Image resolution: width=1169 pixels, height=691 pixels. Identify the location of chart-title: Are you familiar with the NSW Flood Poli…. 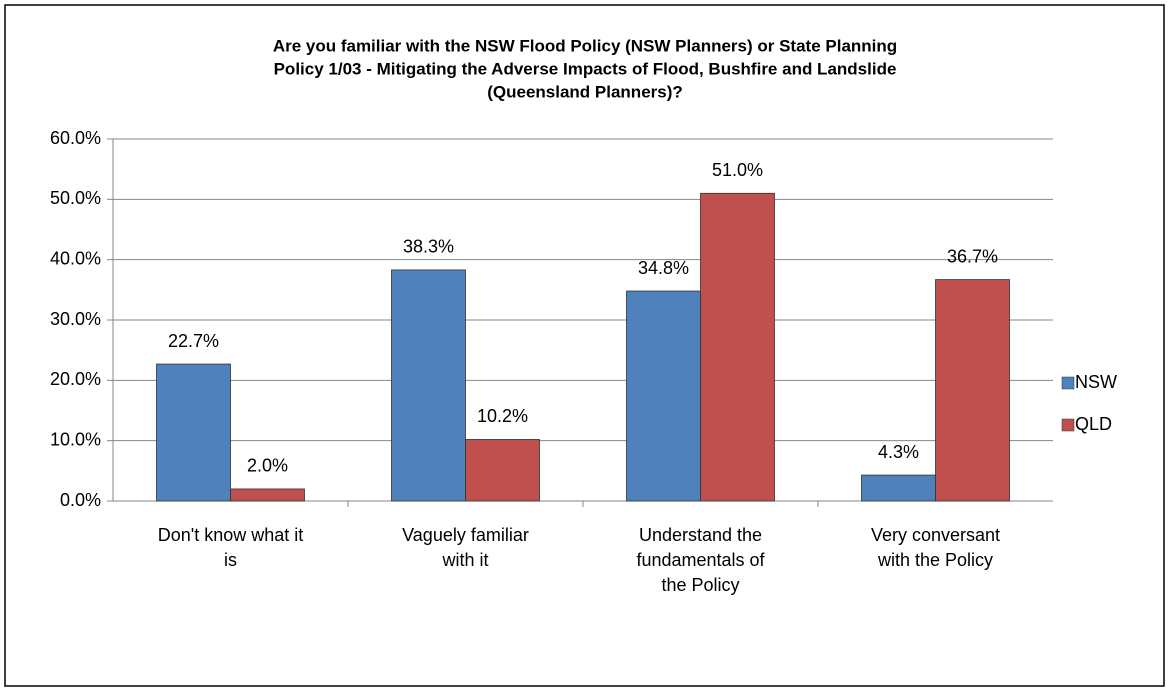
(585, 45).